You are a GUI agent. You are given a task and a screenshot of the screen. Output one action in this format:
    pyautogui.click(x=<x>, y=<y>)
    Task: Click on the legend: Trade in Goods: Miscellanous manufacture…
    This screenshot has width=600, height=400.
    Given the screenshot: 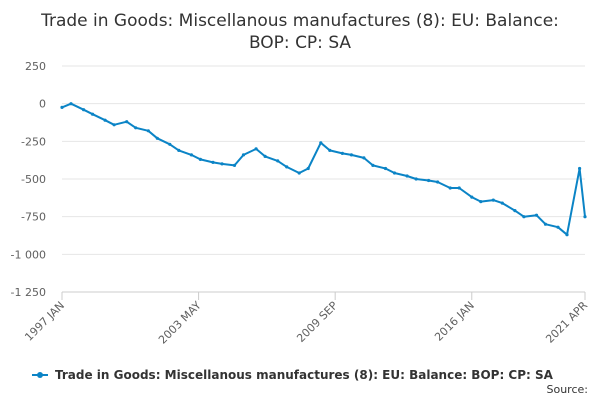 What is the action you would take?
    pyautogui.click(x=293, y=375)
    